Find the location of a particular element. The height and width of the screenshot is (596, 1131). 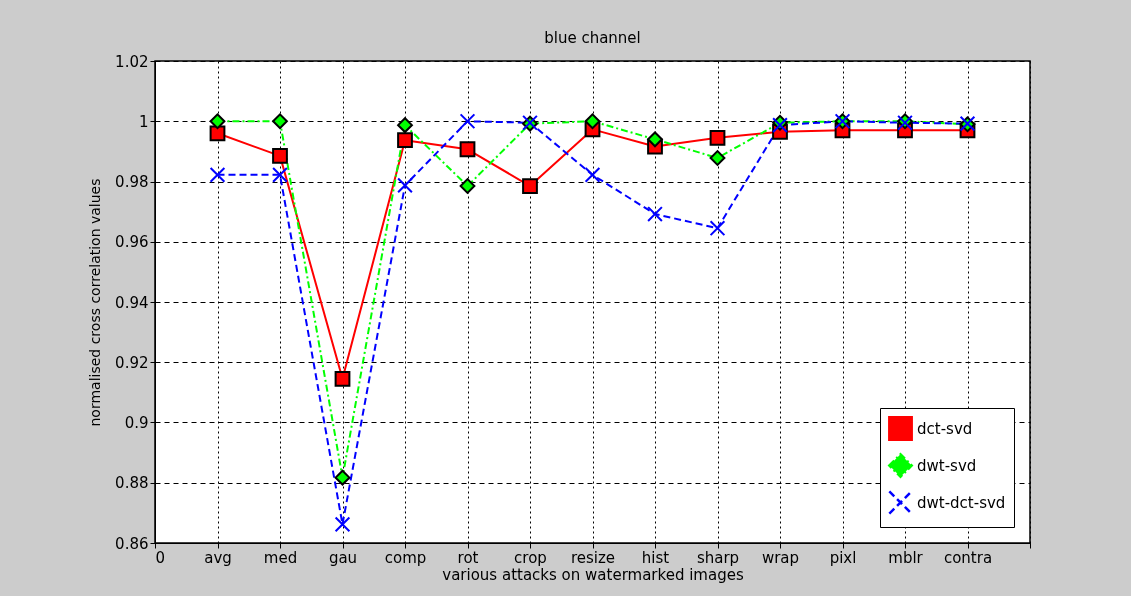

chart-title: blue channel is located at coordinates (592, 38).